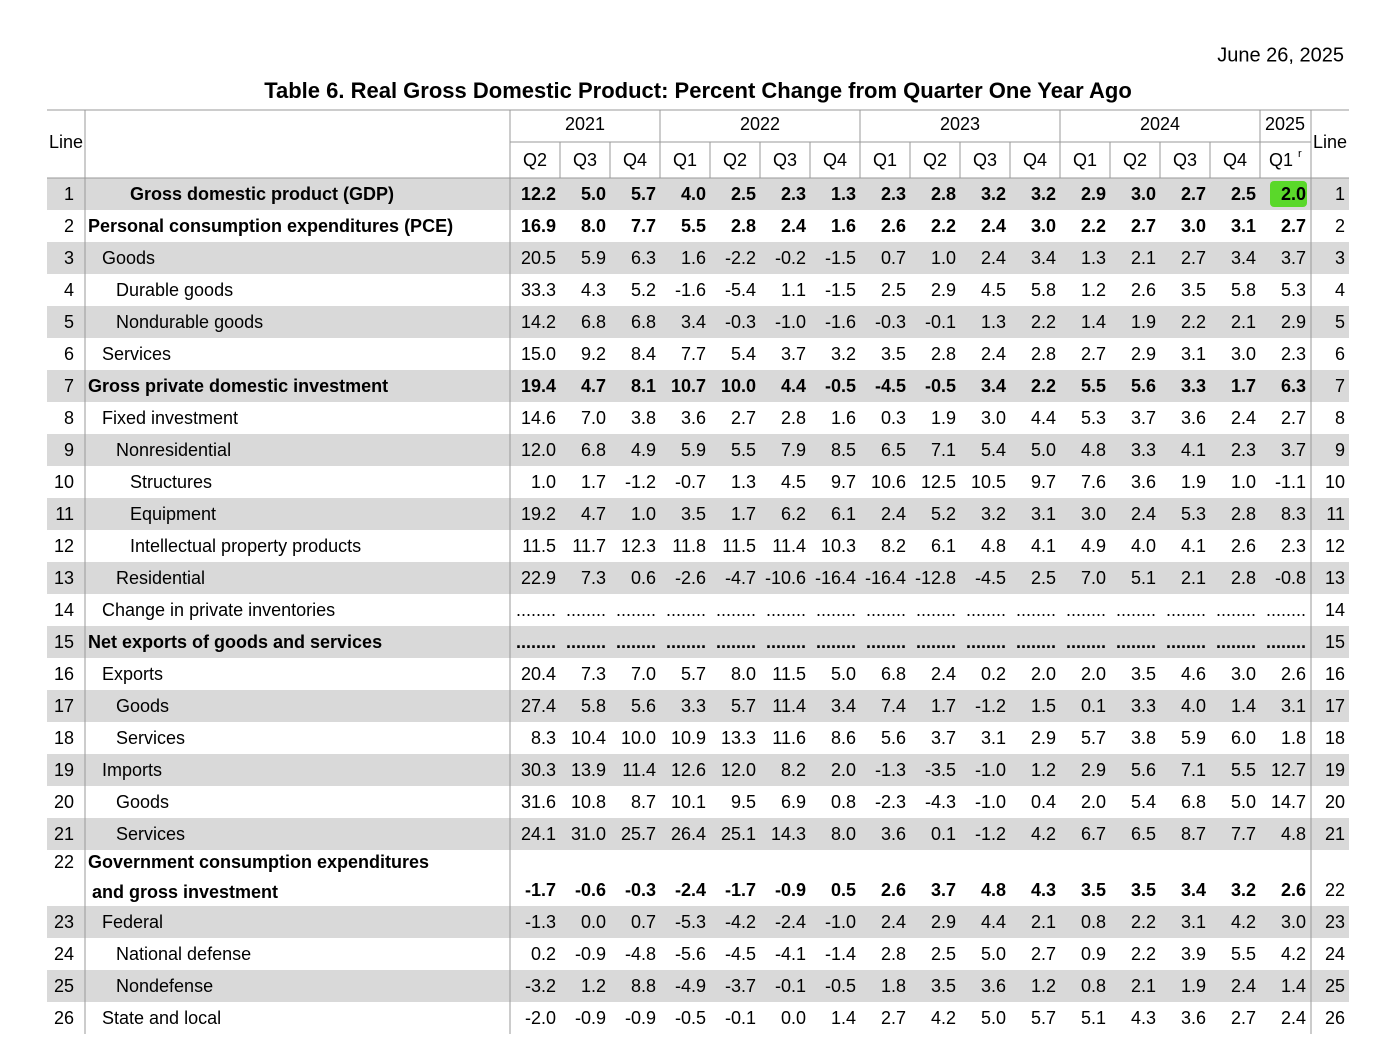 The height and width of the screenshot is (1038, 1383). What do you see at coordinates (743, 482) in the screenshot?
I see `cell-value: 1.3` at bounding box center [743, 482].